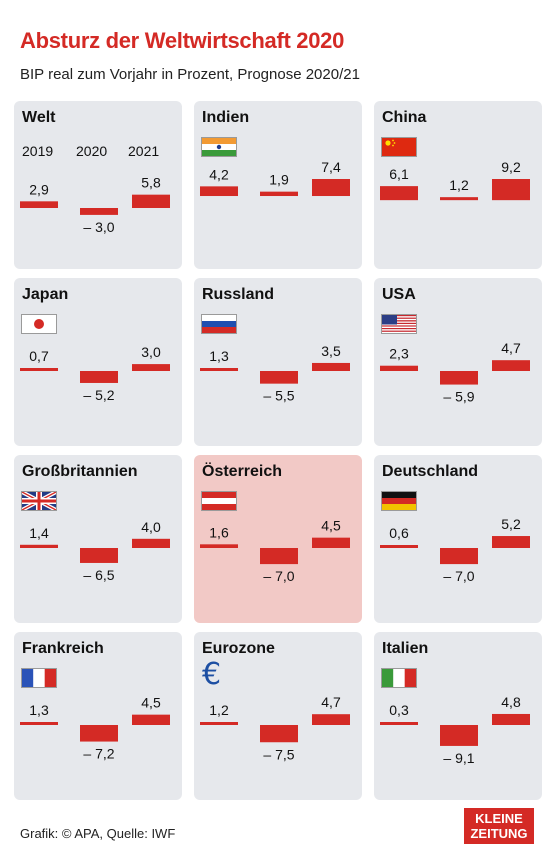 The height and width of the screenshot is (867, 550). Describe the element at coordinates (399, 324) in the screenshot. I see `usa-flag-icon` at that location.